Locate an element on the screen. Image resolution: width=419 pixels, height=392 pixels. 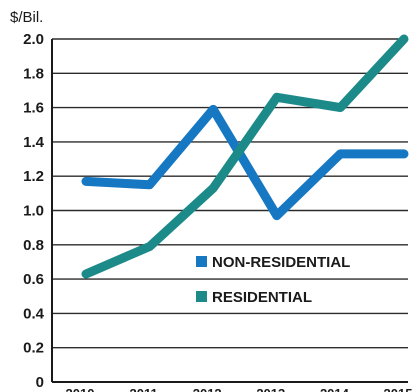
legend-label: RESIDENTIAL is located at coordinates (262, 297).